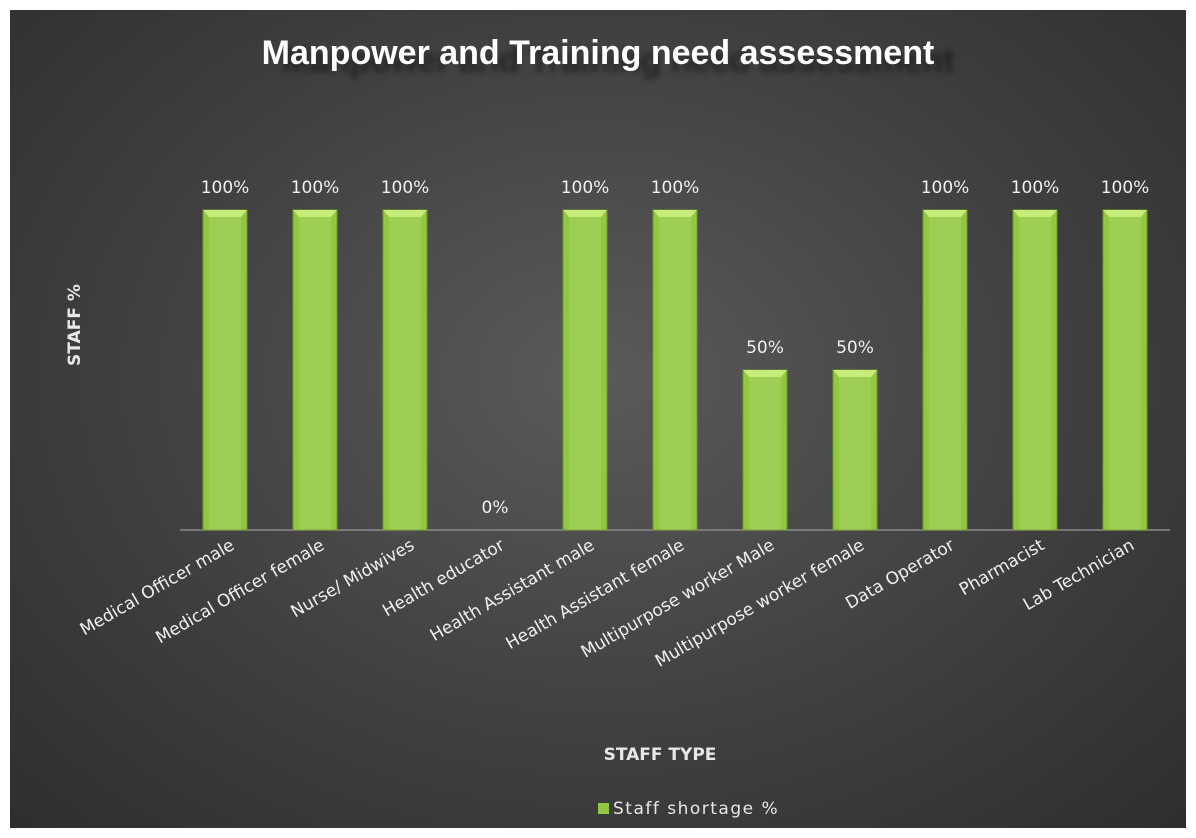 Image resolution: width=1196 pixels, height=838 pixels. I want to click on x-tick-label: Medical Officer female, so click(240, 591).